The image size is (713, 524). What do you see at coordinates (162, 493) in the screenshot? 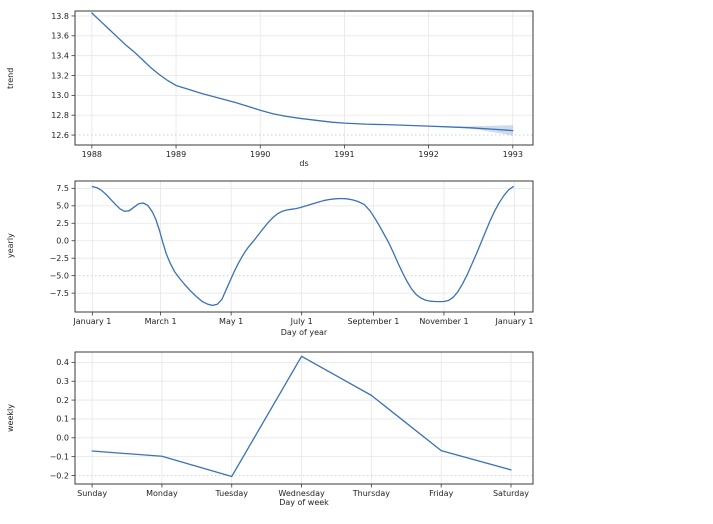
I see `x-tick-label: Monday` at bounding box center [162, 493].